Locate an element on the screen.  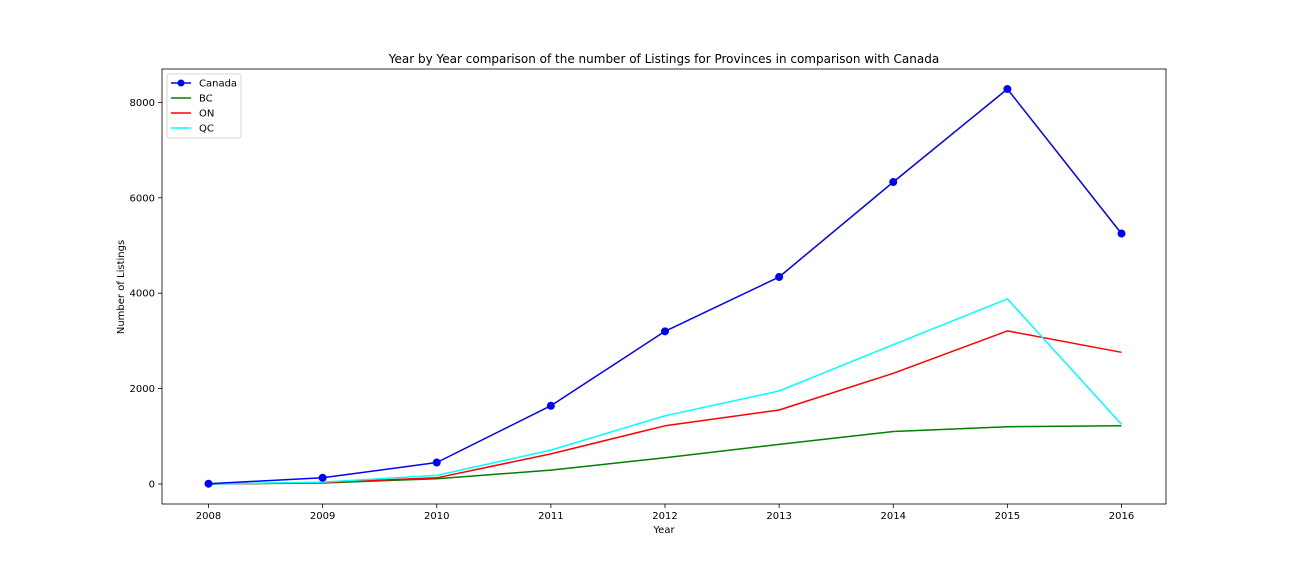
legend-box is located at coordinates (204, 106).